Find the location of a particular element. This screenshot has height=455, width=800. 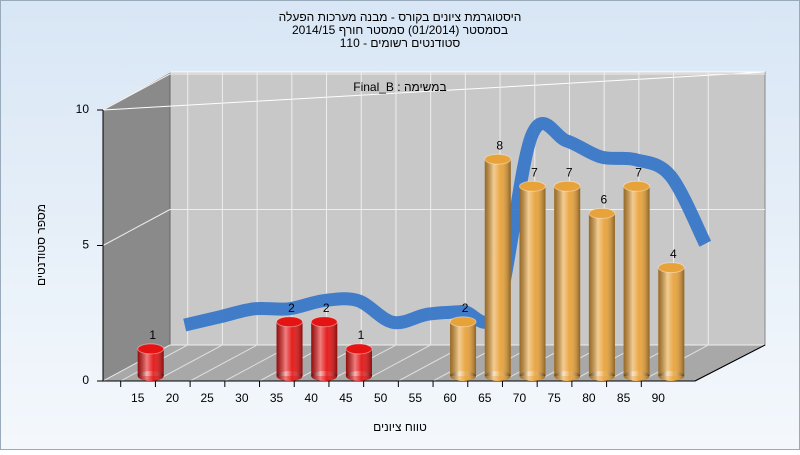

x-tick-label: 80 is located at coordinates (589, 398).